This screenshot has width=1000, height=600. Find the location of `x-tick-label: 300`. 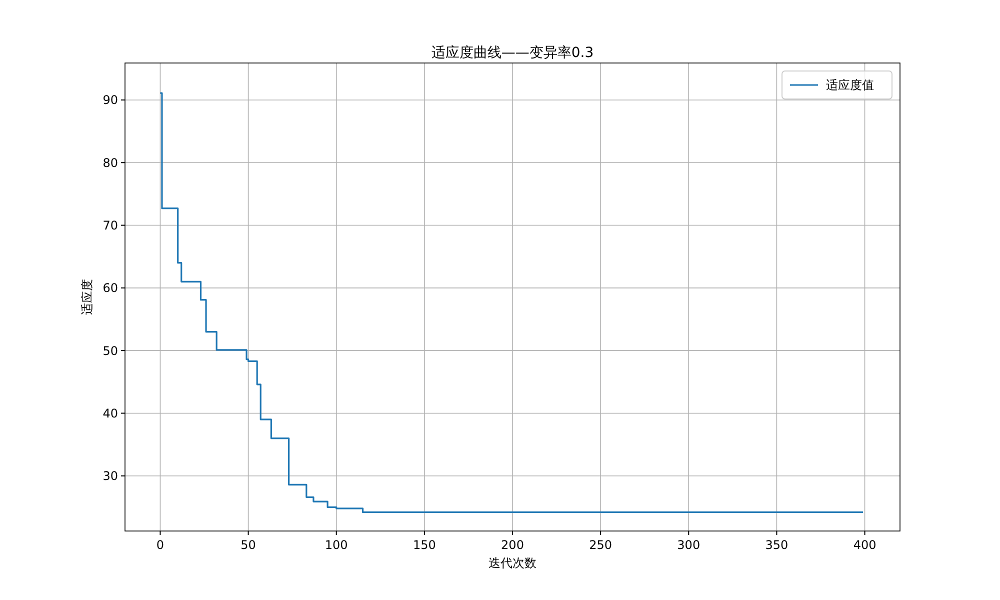

x-tick-label: 300 is located at coordinates (688, 545).